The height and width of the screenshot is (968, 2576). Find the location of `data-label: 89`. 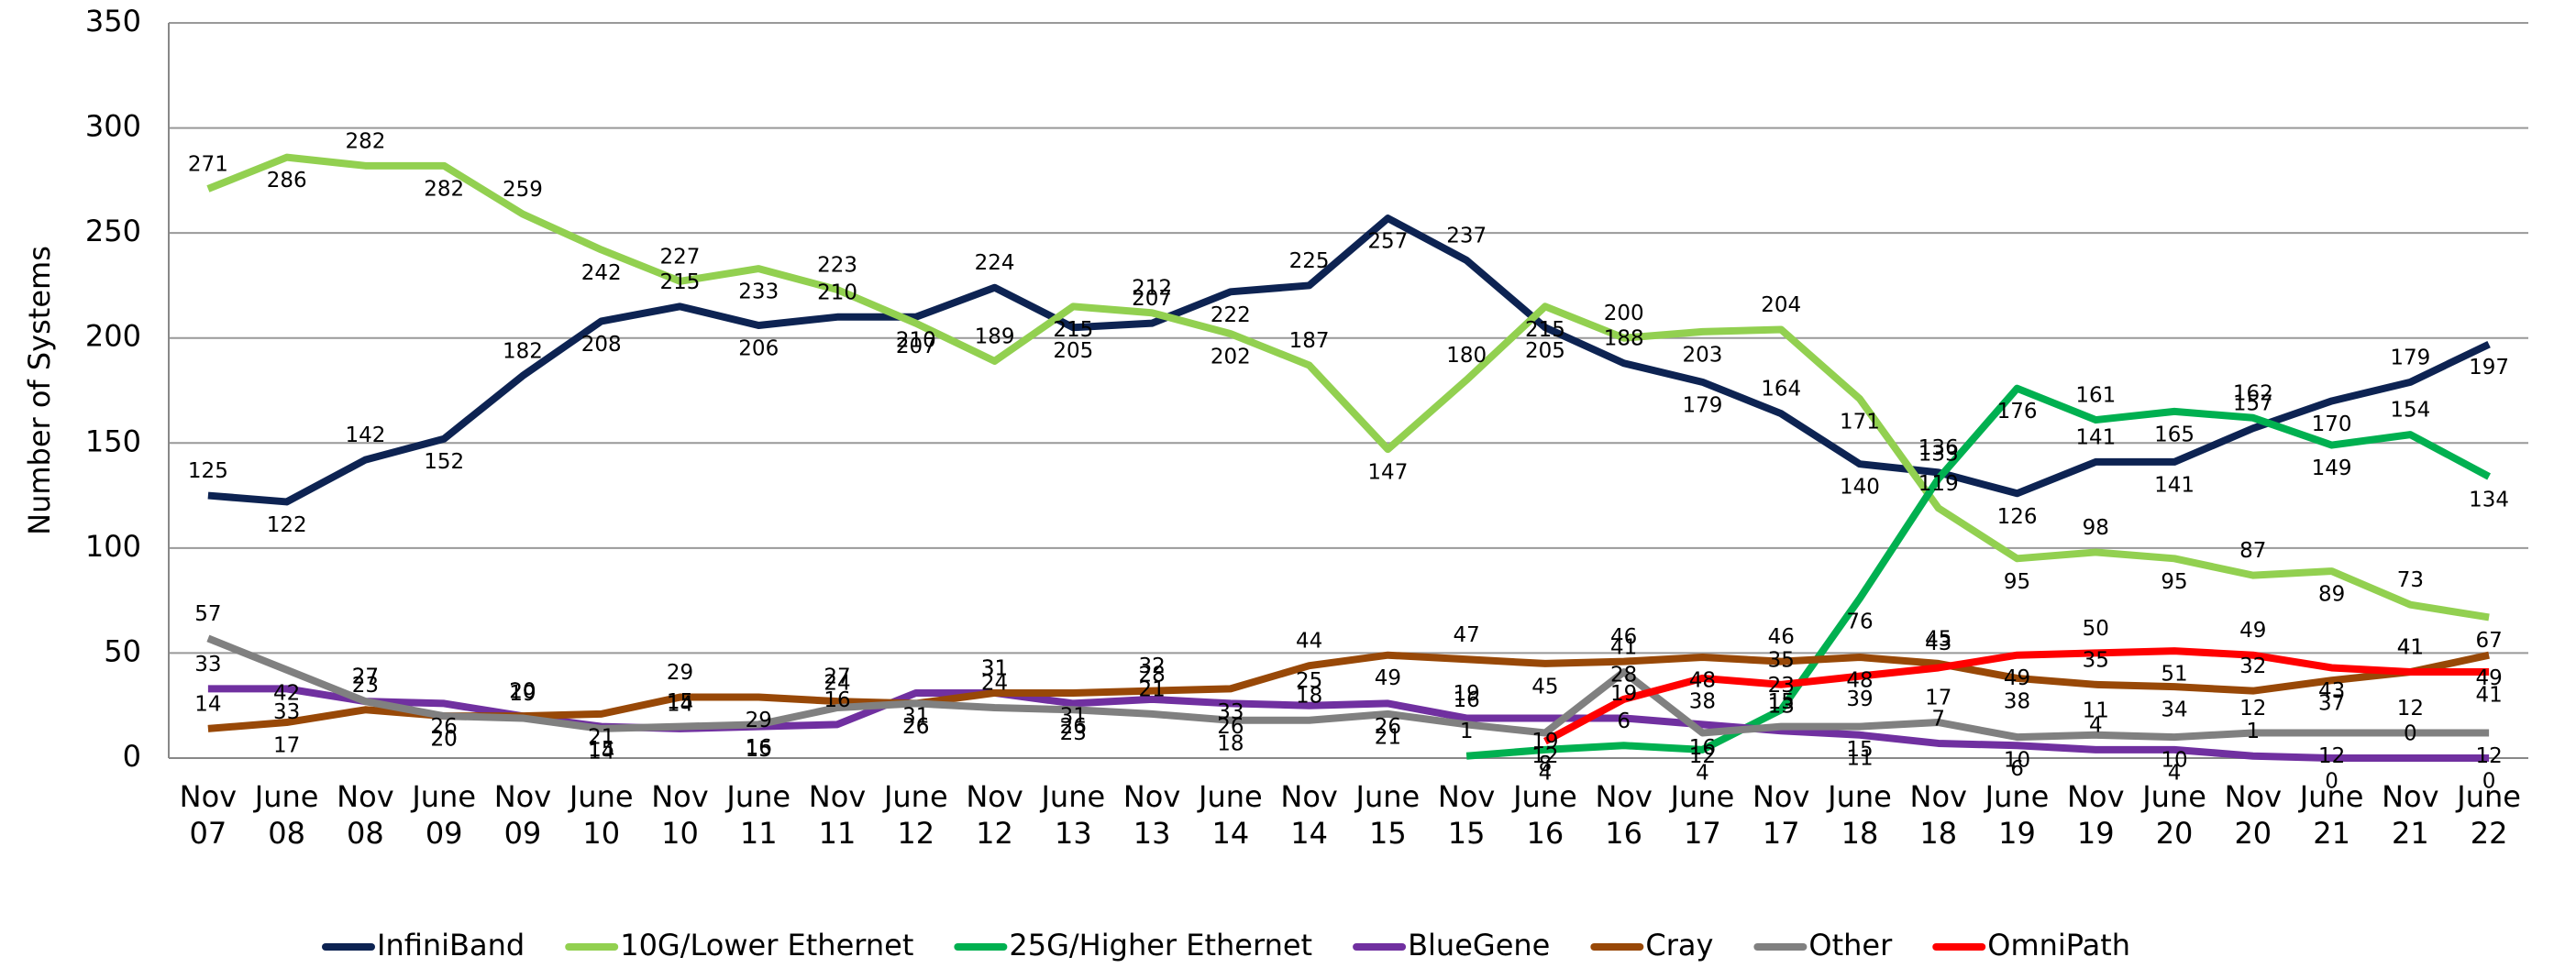

data-label: 89 is located at coordinates (2331, 595).